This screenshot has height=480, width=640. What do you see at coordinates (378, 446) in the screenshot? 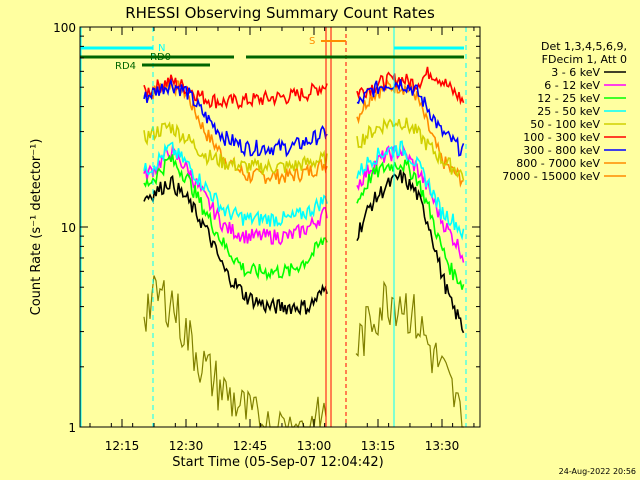
I see `x-tick-label-4: 13:15` at bounding box center [378, 446].